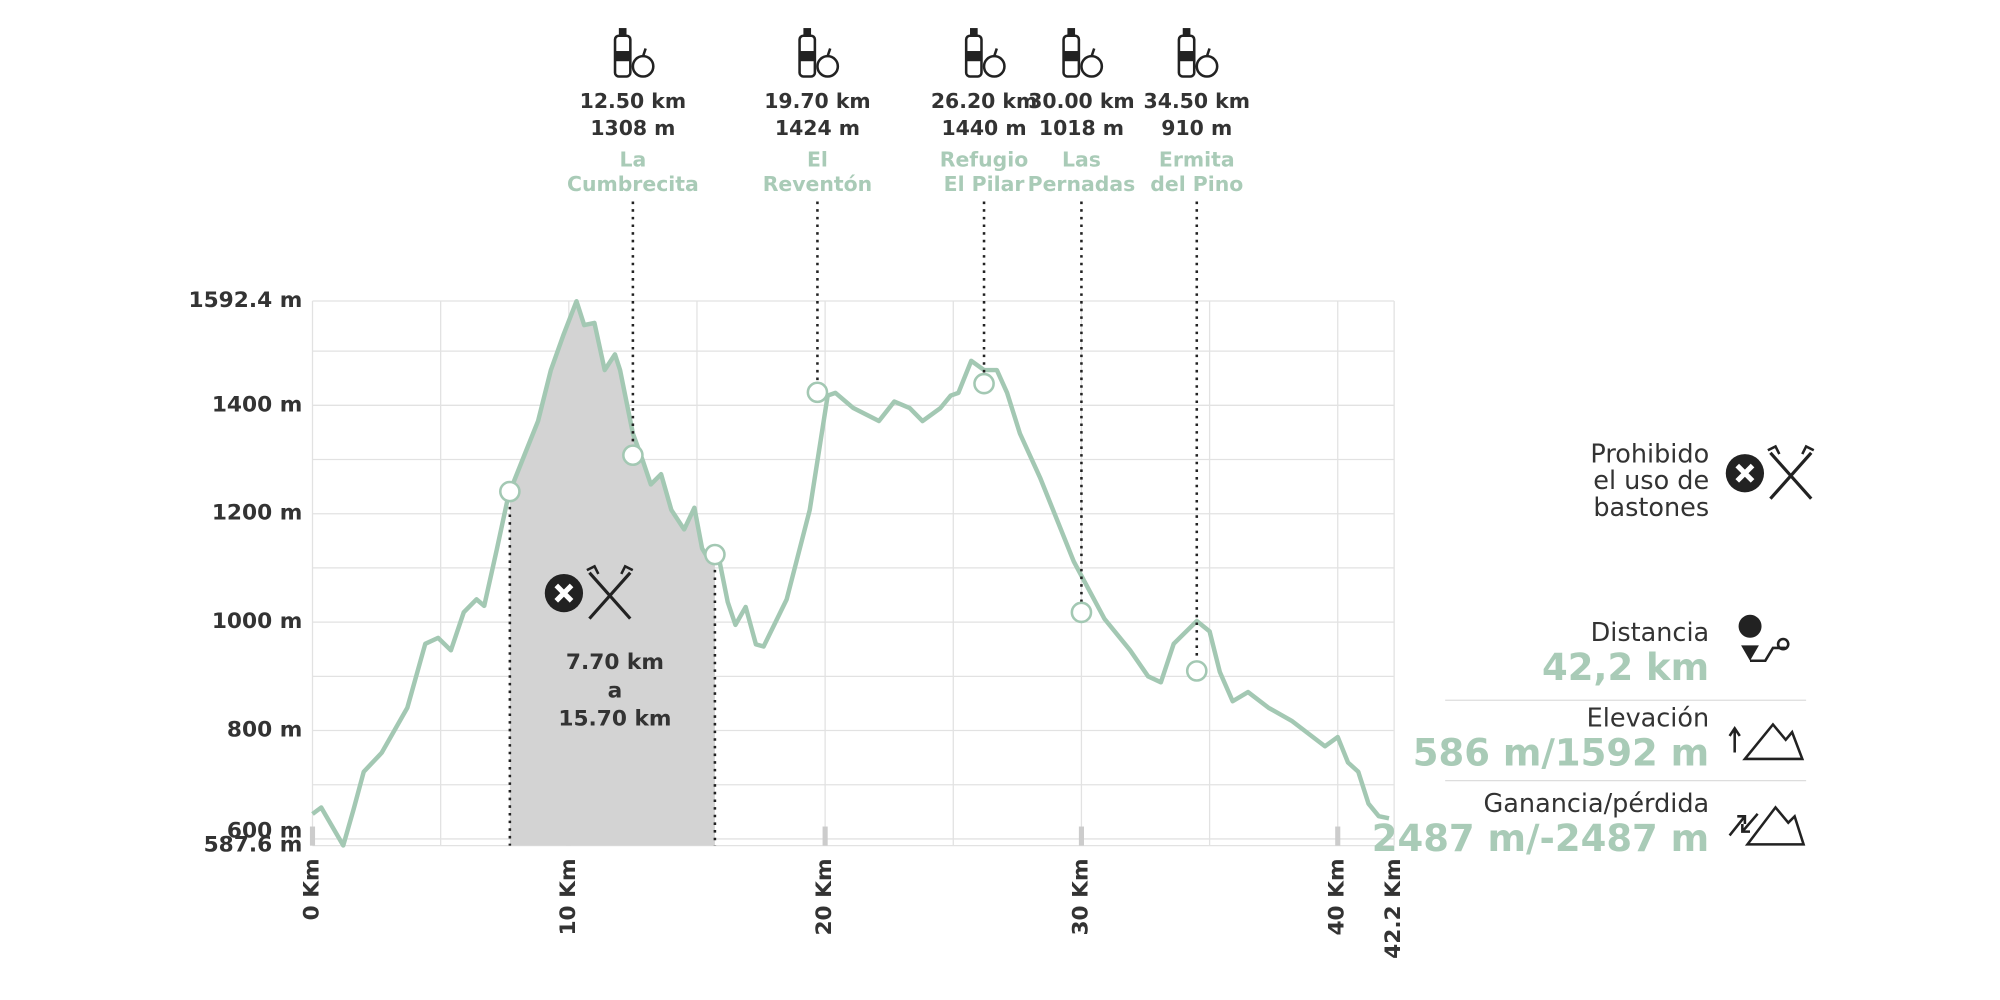  Describe the element at coordinates (1648, 718) in the screenshot. I see `stat-label: Elevación` at that location.